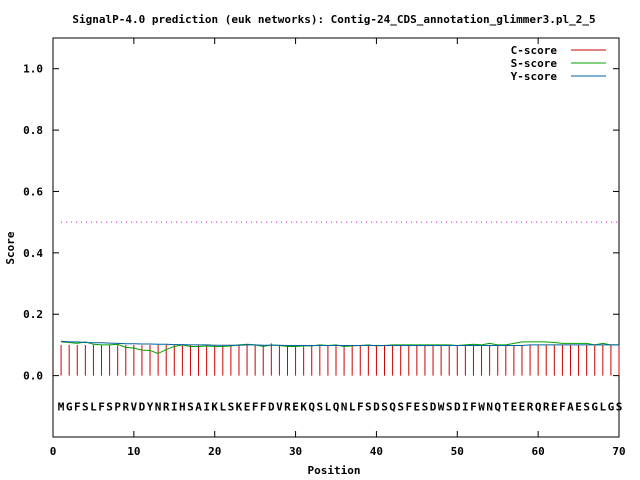 The height and width of the screenshot is (480, 640). Describe the element at coordinates (33, 130) in the screenshot. I see `y-tick-label: 0.8` at that location.